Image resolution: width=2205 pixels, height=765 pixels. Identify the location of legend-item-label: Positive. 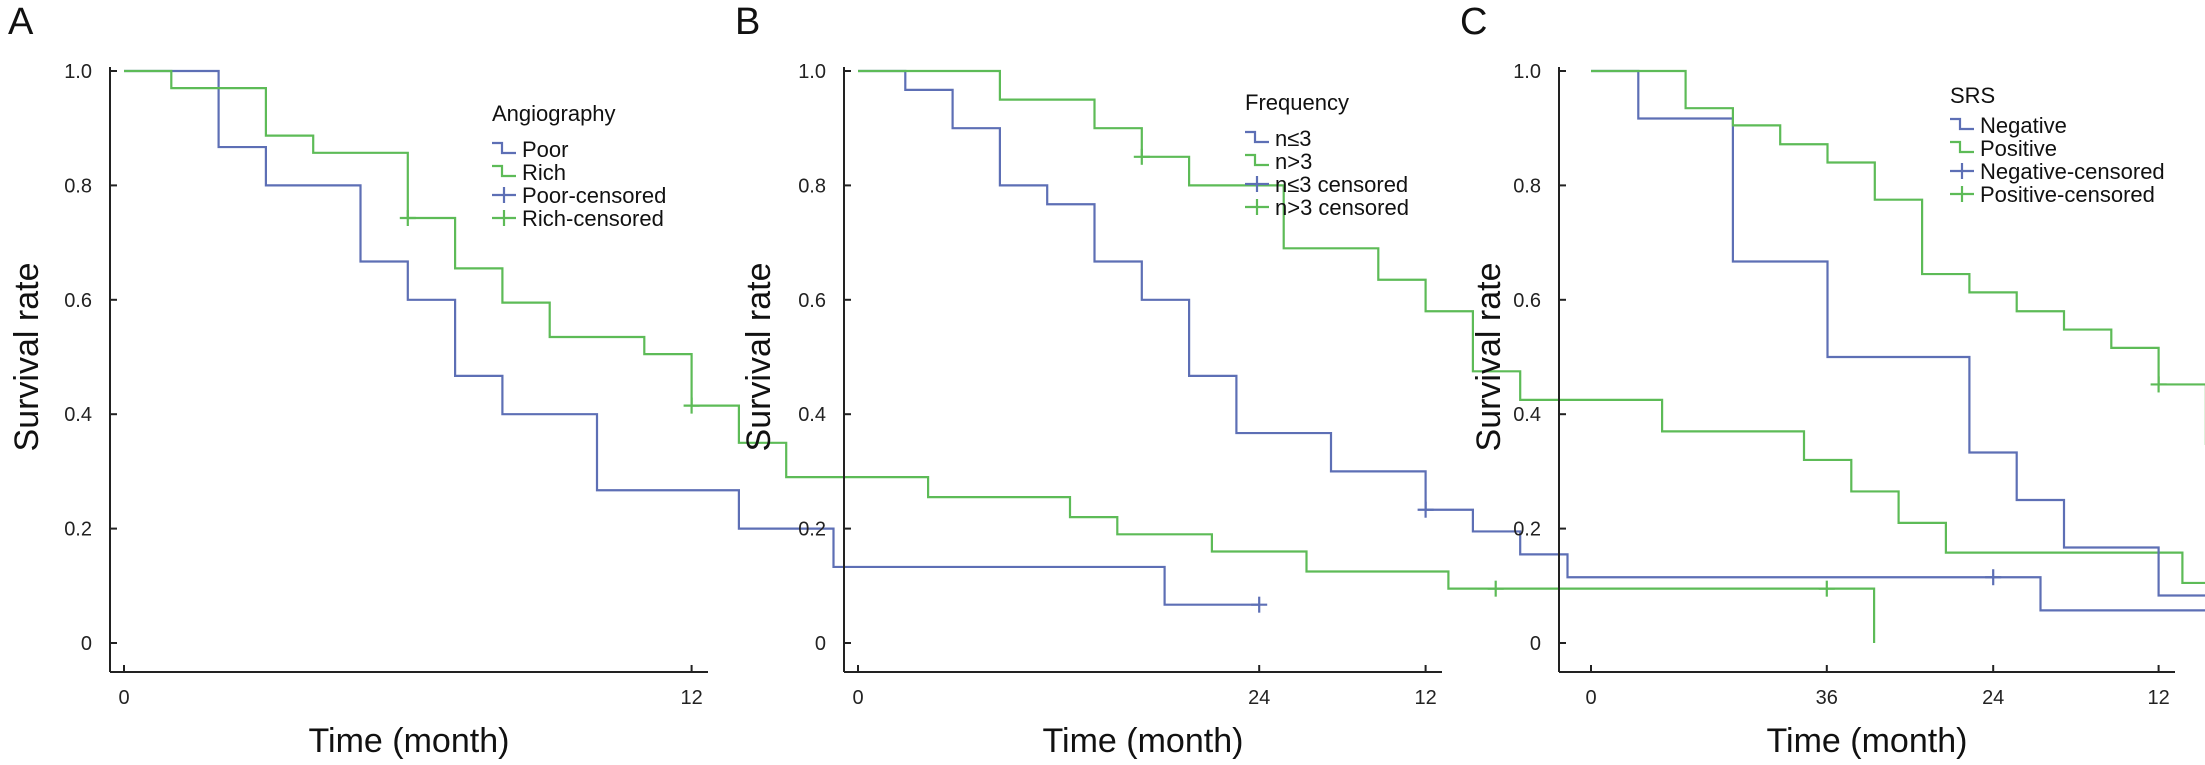
(2018, 148).